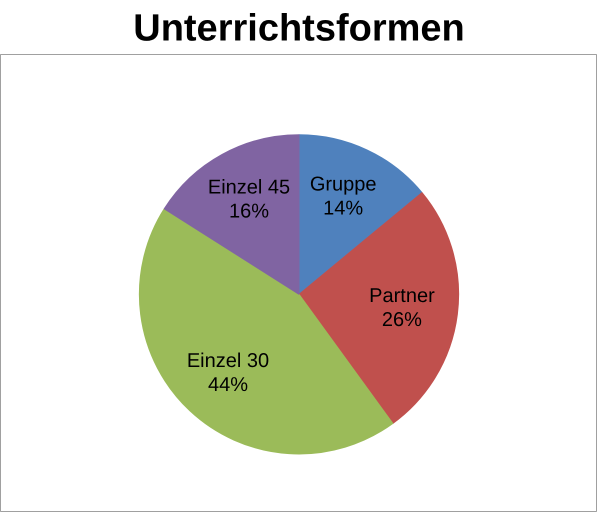 The height and width of the screenshot is (516, 601). I want to click on data-label: 14%, so click(343, 208).